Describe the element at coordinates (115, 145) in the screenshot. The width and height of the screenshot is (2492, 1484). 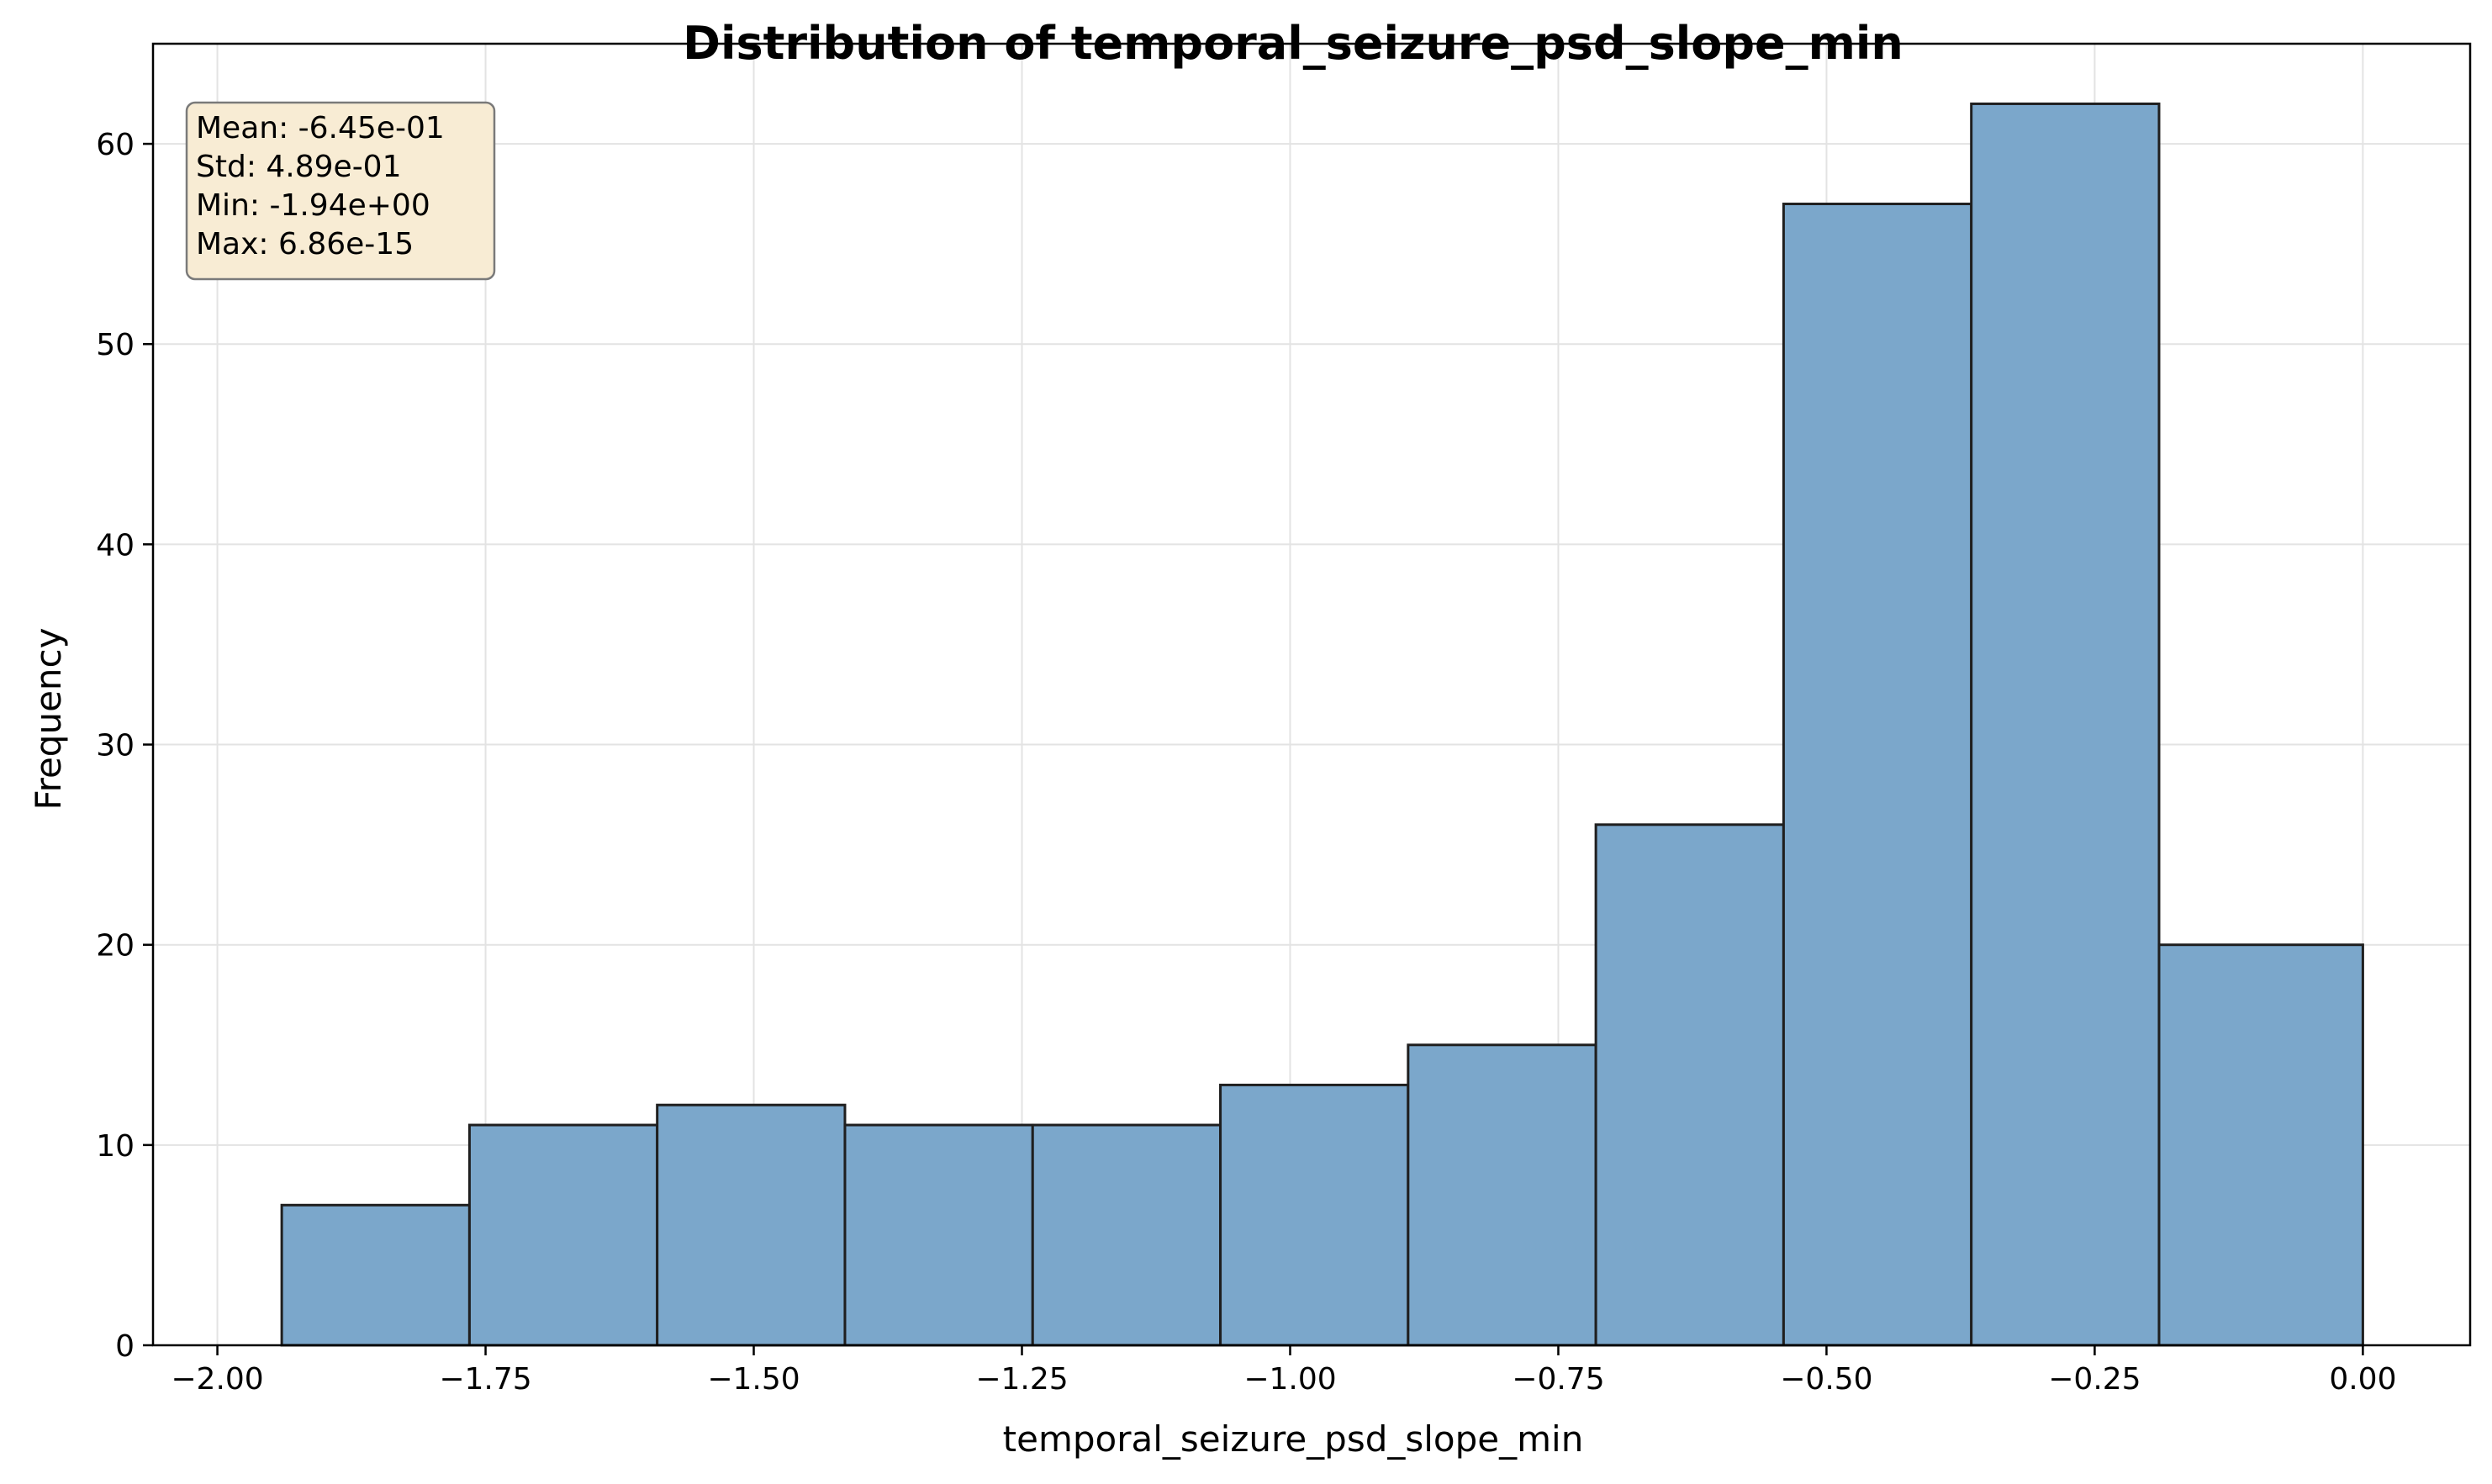
I see `y-tick-label: 60` at that location.